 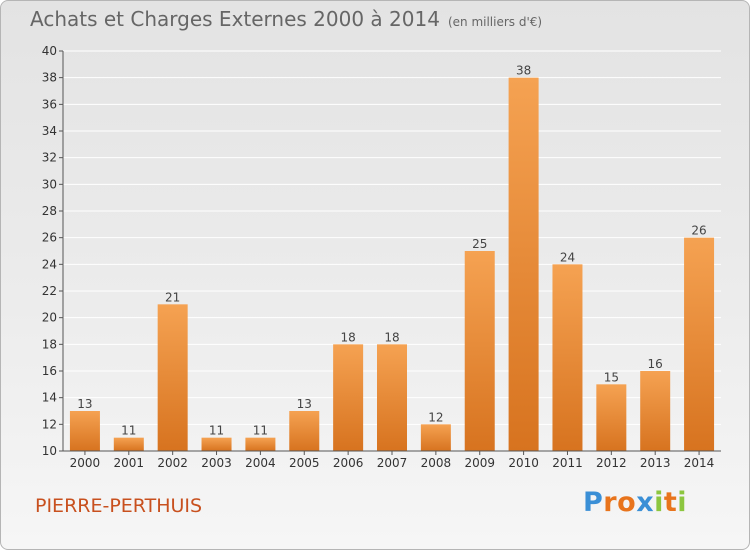 What do you see at coordinates (627, 502) in the screenshot?
I see `logo-letter: o` at bounding box center [627, 502].